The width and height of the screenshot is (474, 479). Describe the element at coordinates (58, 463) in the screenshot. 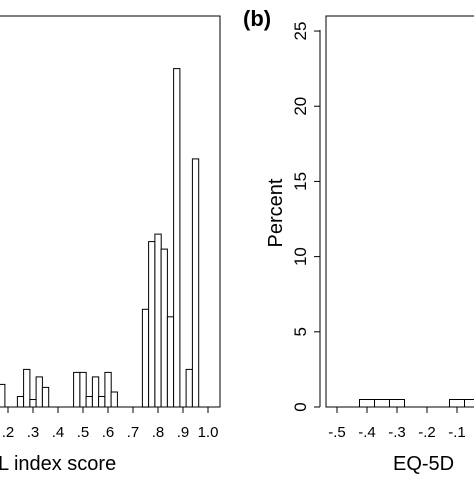

I see `panel-a-x-axis-label: L index score` at that location.